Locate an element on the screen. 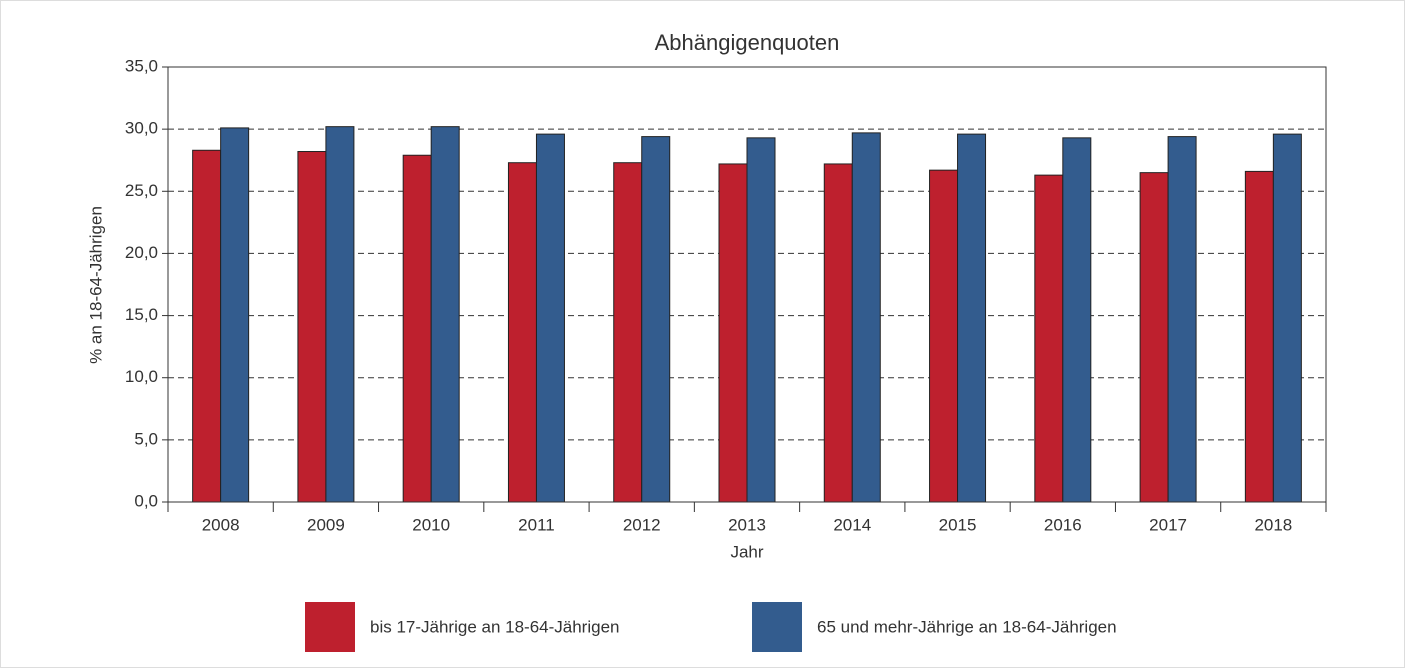 Image resolution: width=1405 pixels, height=668 pixels. x-tick-label: 2018 is located at coordinates (1273, 524).